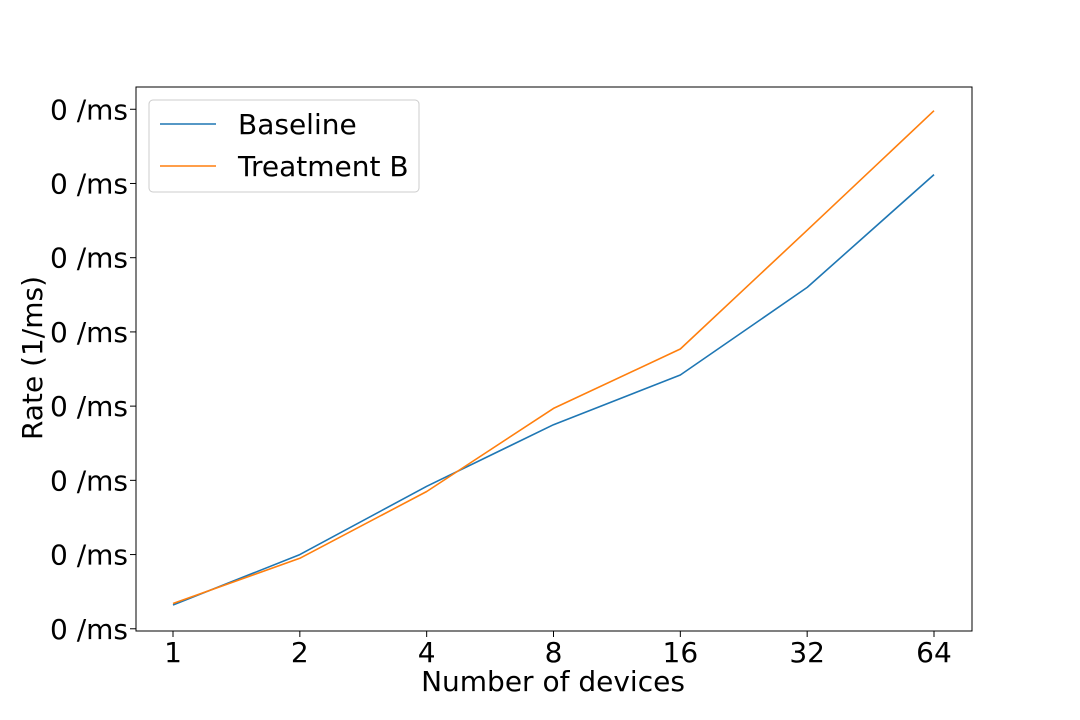 This screenshot has width=1080, height=720. Describe the element at coordinates (300, 652) in the screenshot. I see `x-tick-label: 2` at that location.